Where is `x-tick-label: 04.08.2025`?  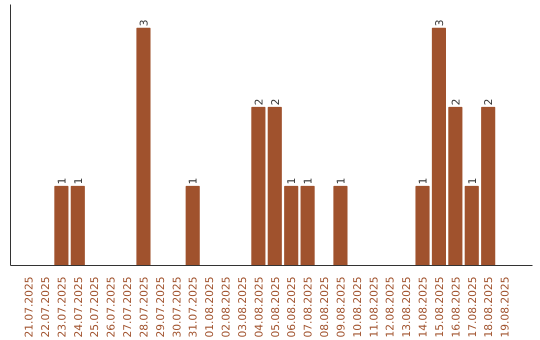
x-tick-label: 04.08.2025 is located at coordinates (259, 307).